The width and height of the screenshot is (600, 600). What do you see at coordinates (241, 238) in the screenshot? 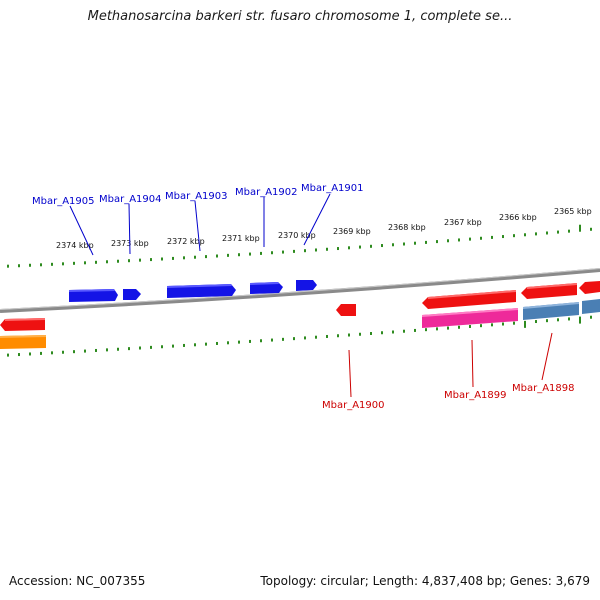
I see `scale-label-2371: 2371 kbp` at bounding box center [241, 238].